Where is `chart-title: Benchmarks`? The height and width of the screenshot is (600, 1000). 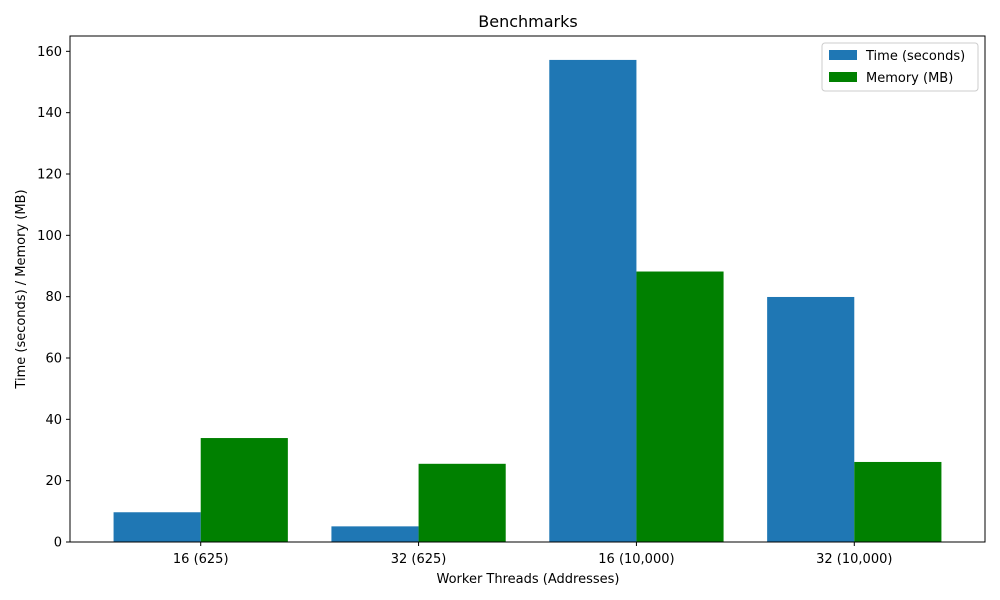
chart-title: Benchmarks is located at coordinates (527, 21).